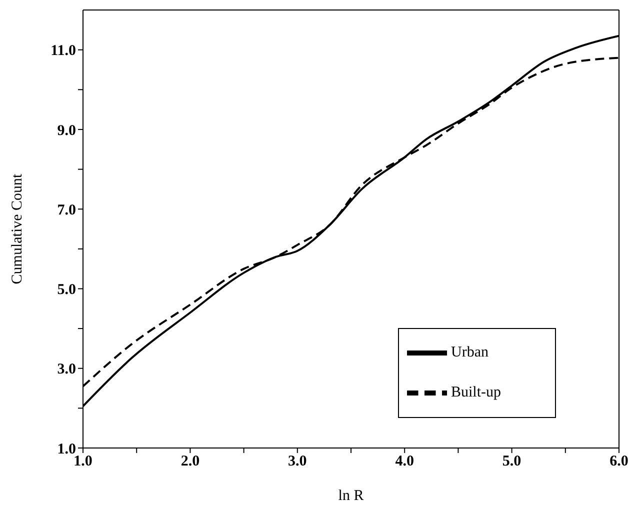 The image size is (639, 516). What do you see at coordinates (297, 462) in the screenshot?
I see `x-tick-label: 3.0` at bounding box center [297, 462].